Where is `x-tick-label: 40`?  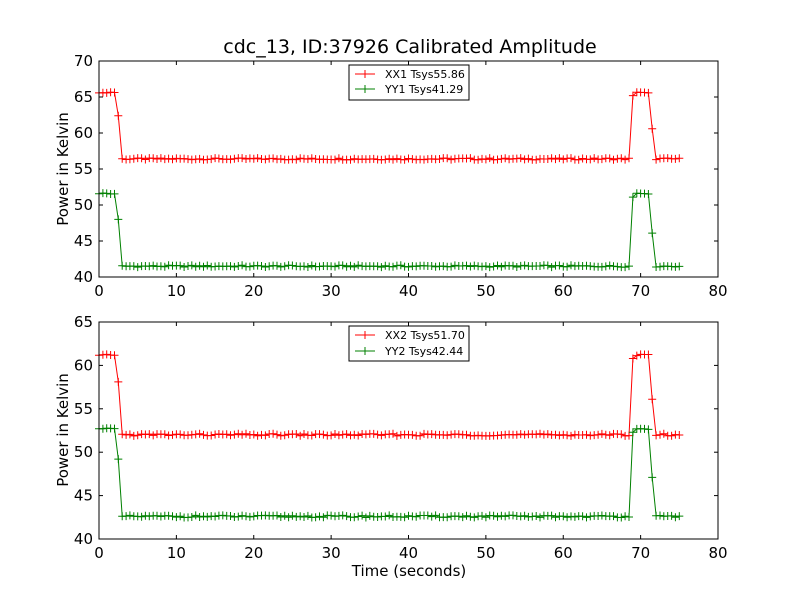 x-tick-label: 40 is located at coordinates (408, 553).